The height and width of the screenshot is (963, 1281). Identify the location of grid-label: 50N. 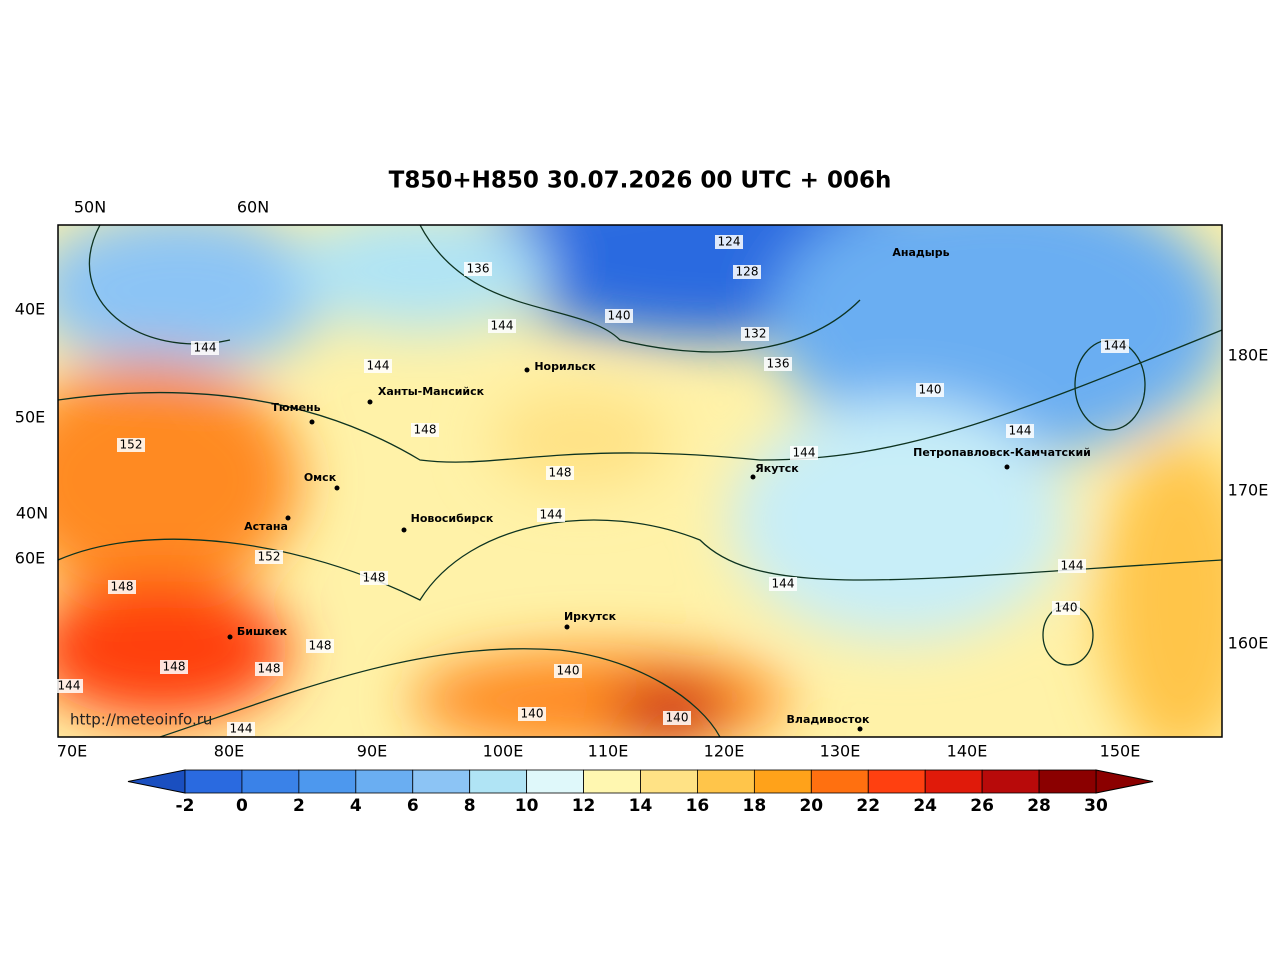
(90, 207).